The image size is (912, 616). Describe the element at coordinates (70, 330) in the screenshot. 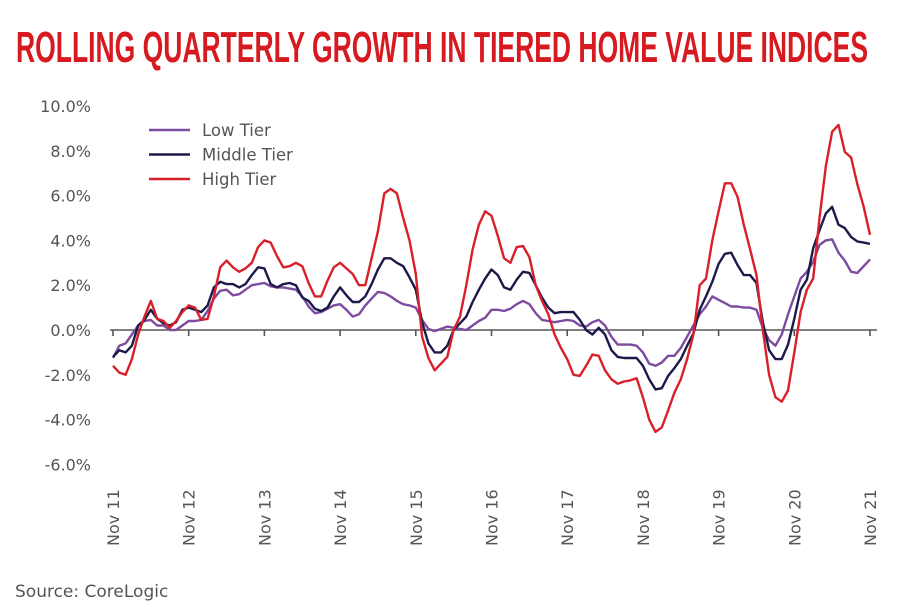

I see `y-tick-label: 0.0%` at that location.